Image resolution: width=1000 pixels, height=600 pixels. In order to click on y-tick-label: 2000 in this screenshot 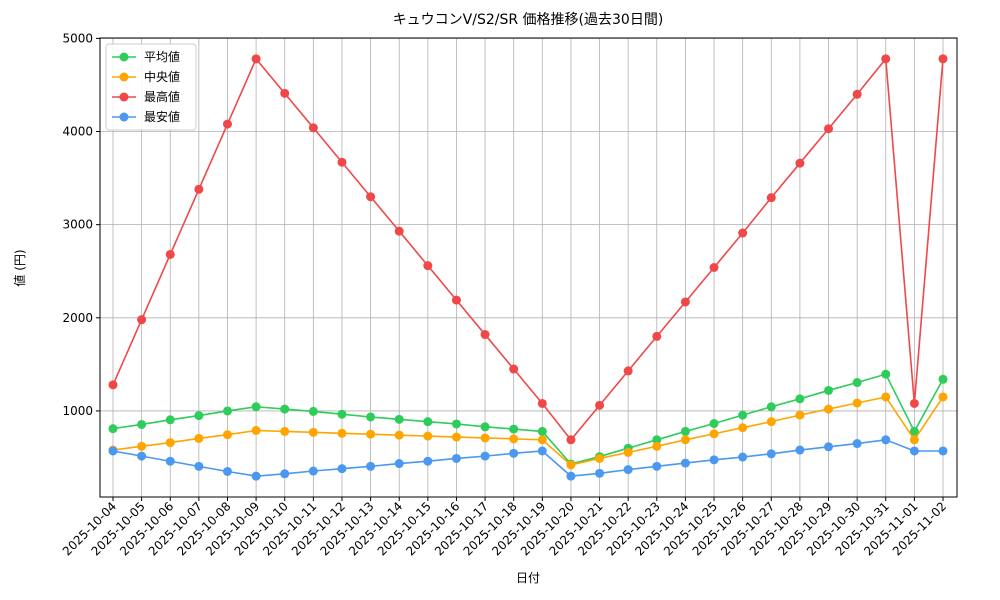, I will do `click(77, 318)`.